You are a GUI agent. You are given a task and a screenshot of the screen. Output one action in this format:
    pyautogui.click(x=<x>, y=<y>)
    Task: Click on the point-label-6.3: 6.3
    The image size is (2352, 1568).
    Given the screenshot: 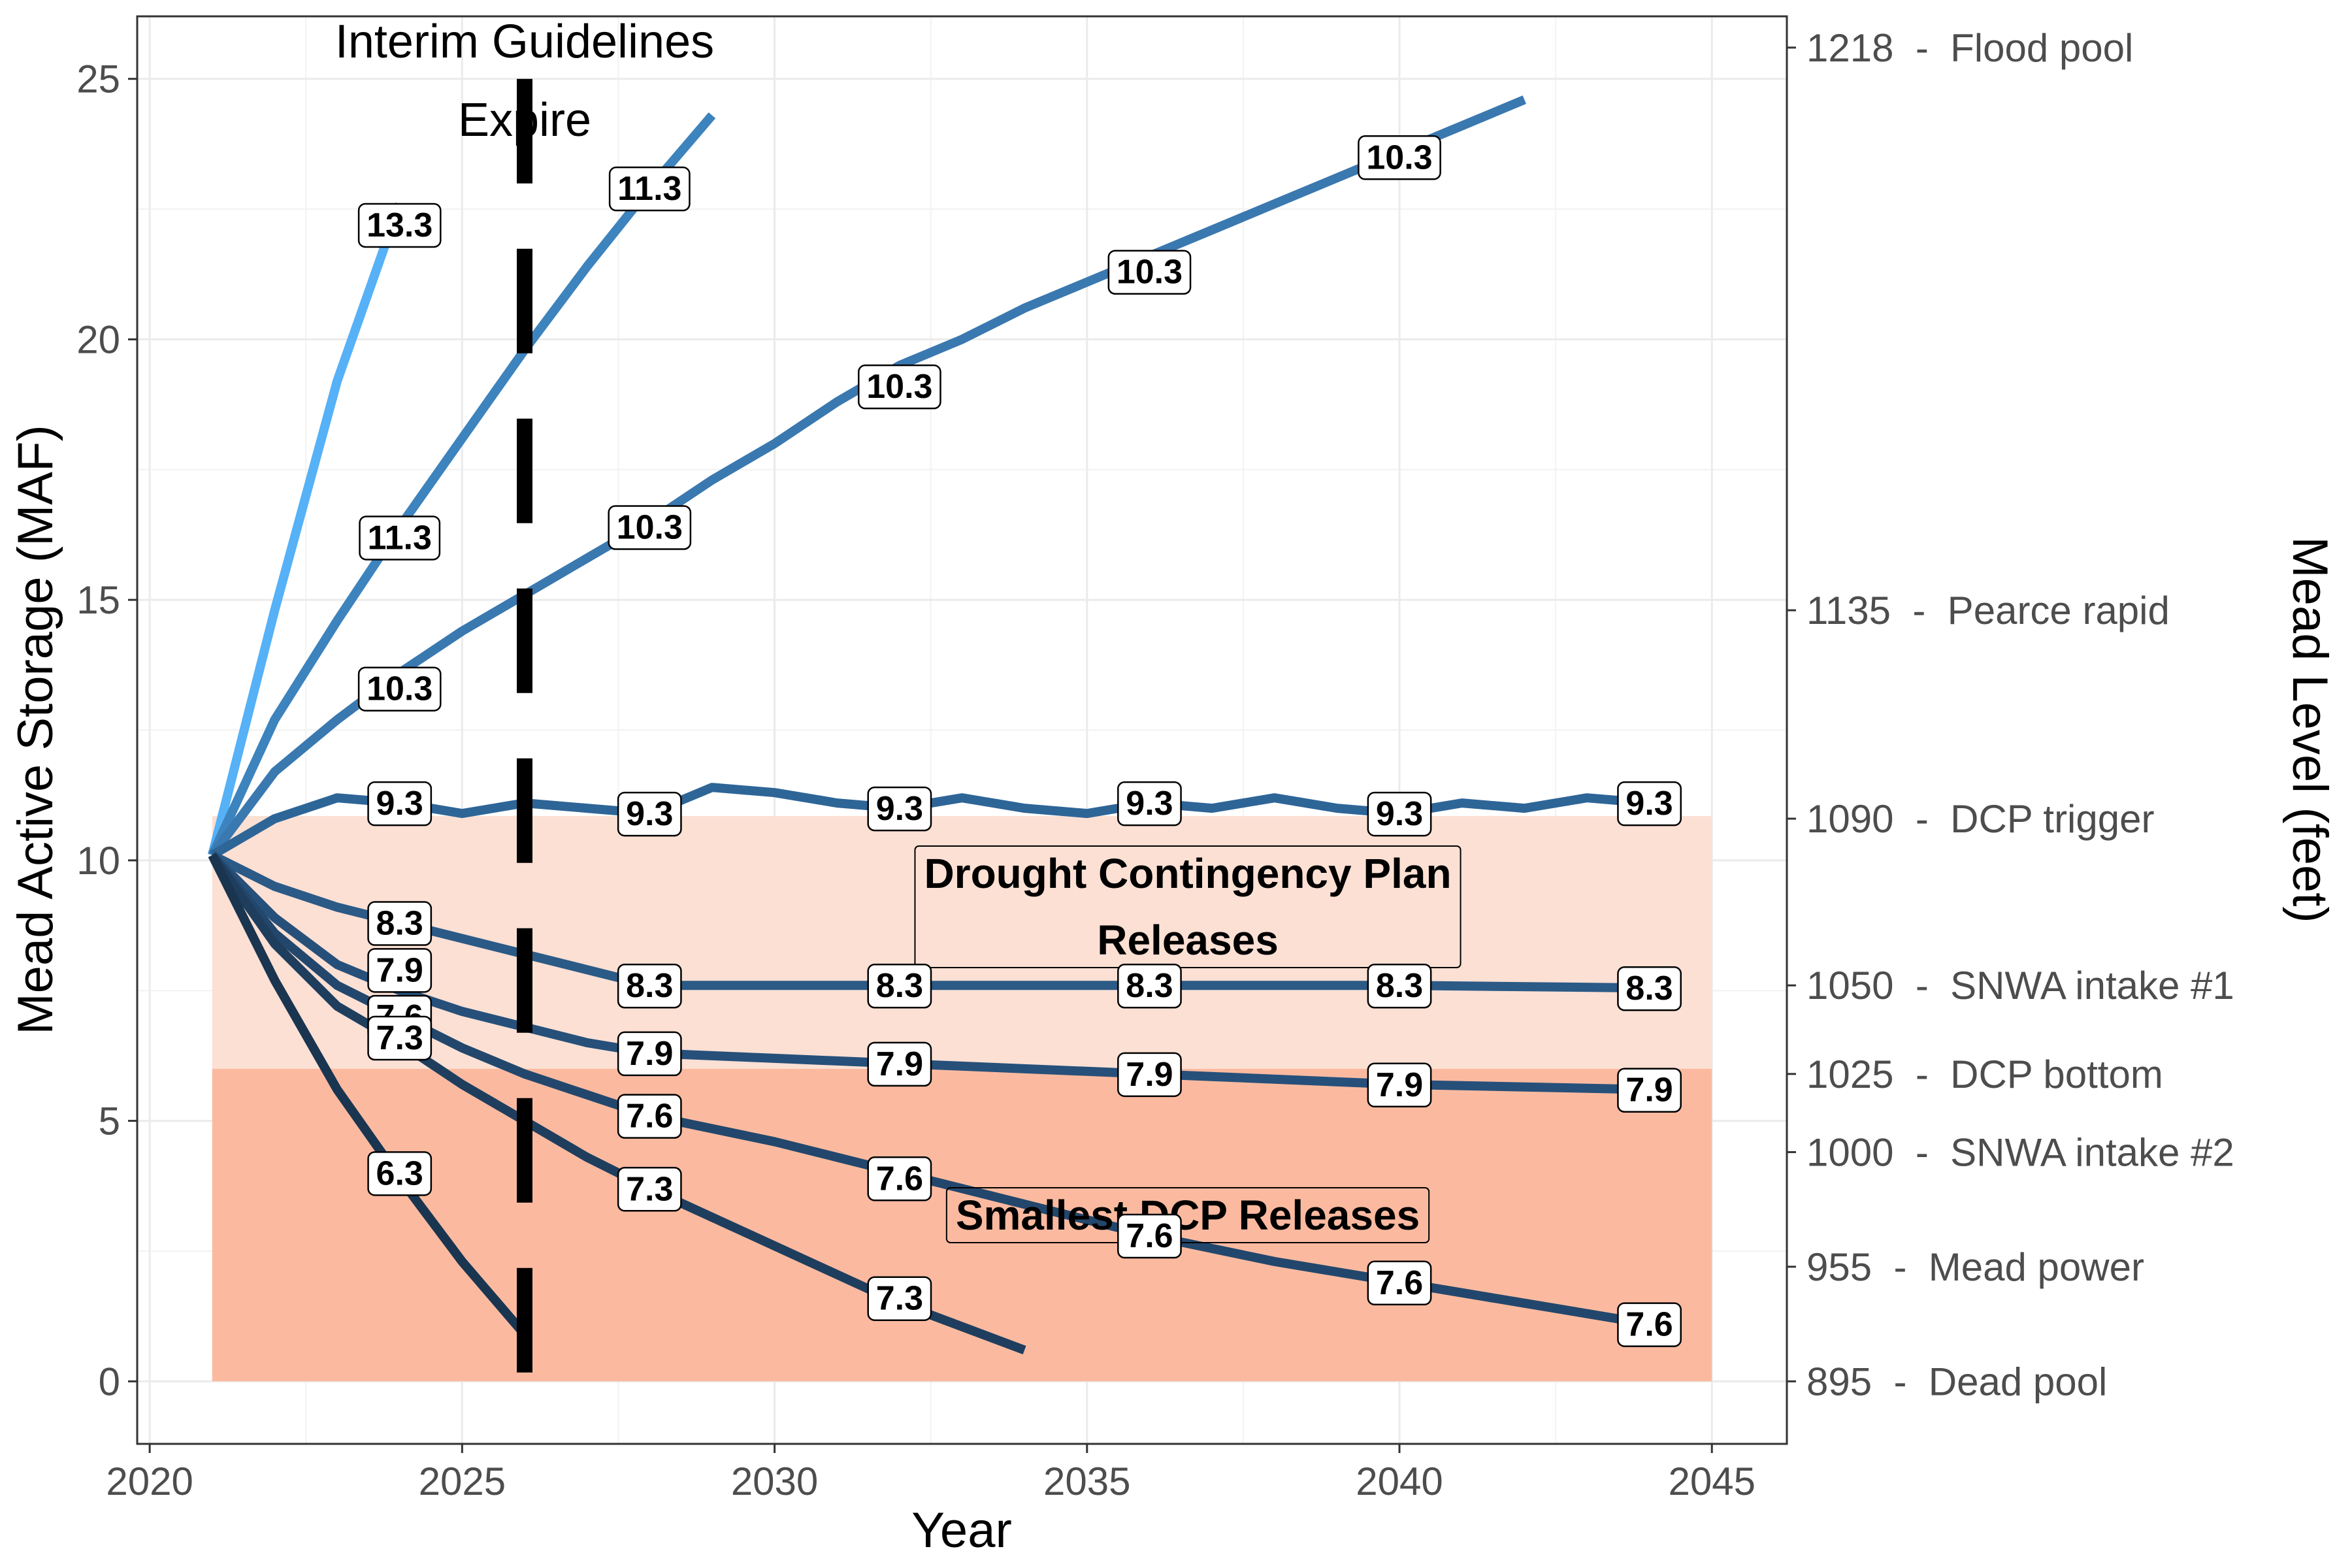 What is the action you would take?
    pyautogui.click(x=400, y=1173)
    